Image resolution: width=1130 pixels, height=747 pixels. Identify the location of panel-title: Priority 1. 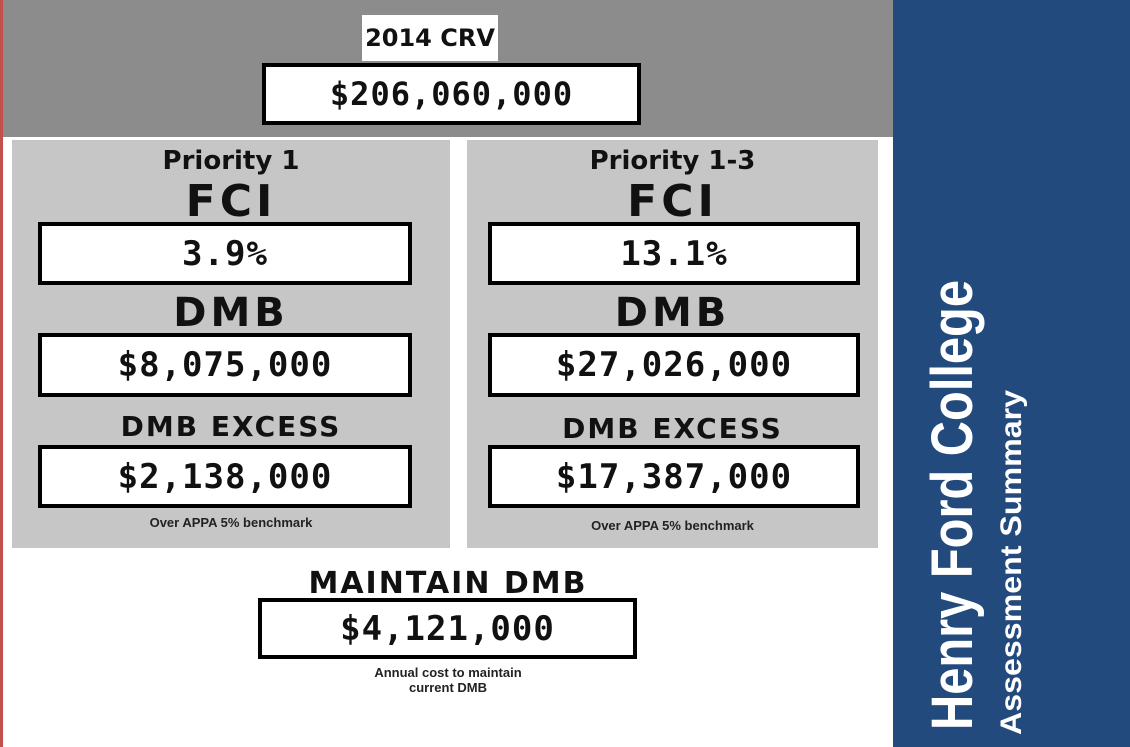
(231, 161).